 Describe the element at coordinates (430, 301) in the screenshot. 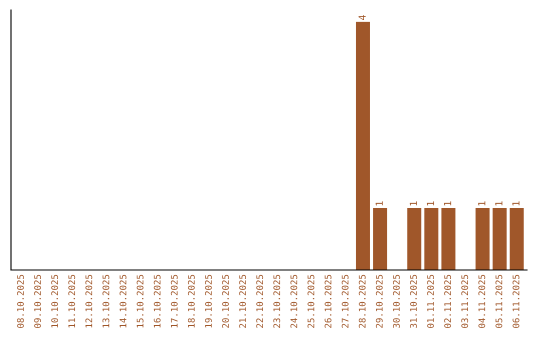

I see `x-tick-label: 01.11.2025` at that location.